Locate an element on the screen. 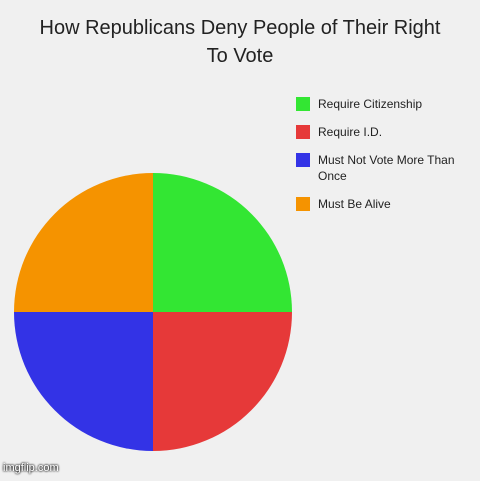 This screenshot has width=480, height=481. legend-label: Must Be Alive is located at coordinates (354, 204).